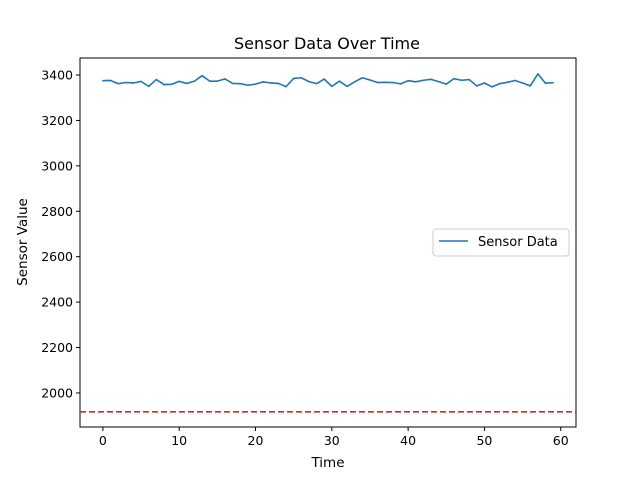 The width and height of the screenshot is (640, 480). What do you see at coordinates (57, 392) in the screenshot?
I see `y-tick-label: 2000` at bounding box center [57, 392].